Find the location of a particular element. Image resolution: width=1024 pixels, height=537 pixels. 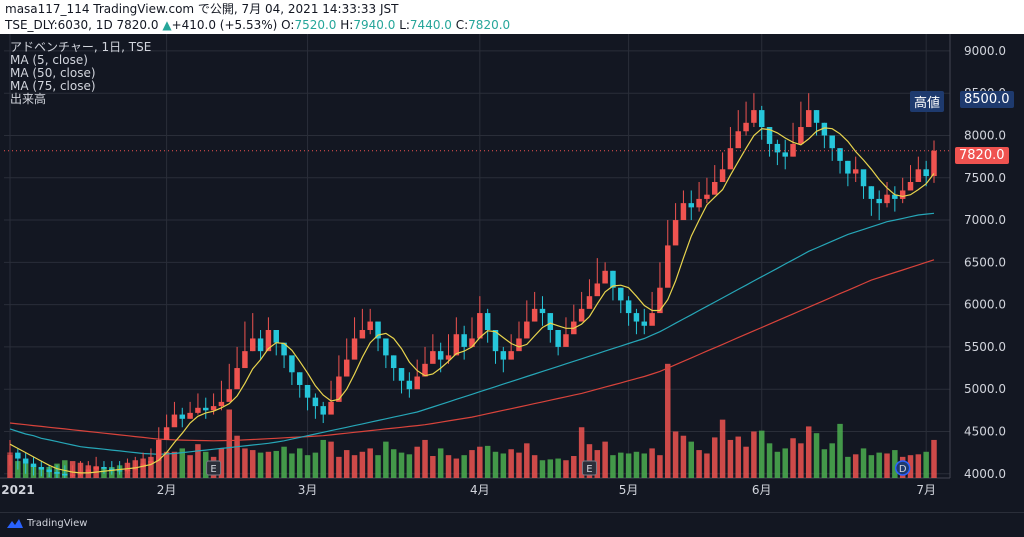

last-price: 7820.0 is located at coordinates (137, 25).